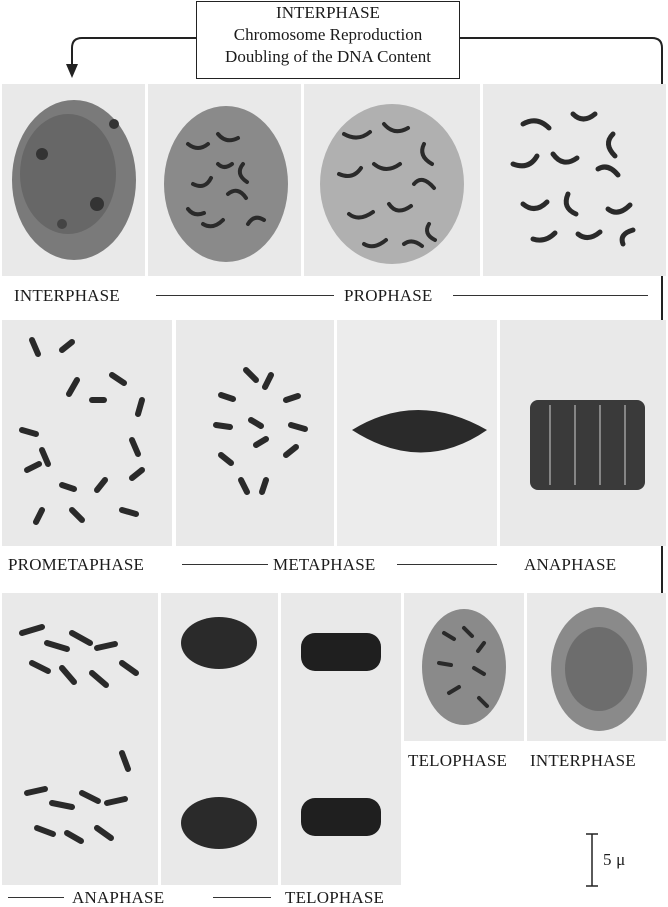  What do you see at coordinates (224, 180) in the screenshot?
I see `panel-prophase-early` at bounding box center [224, 180].